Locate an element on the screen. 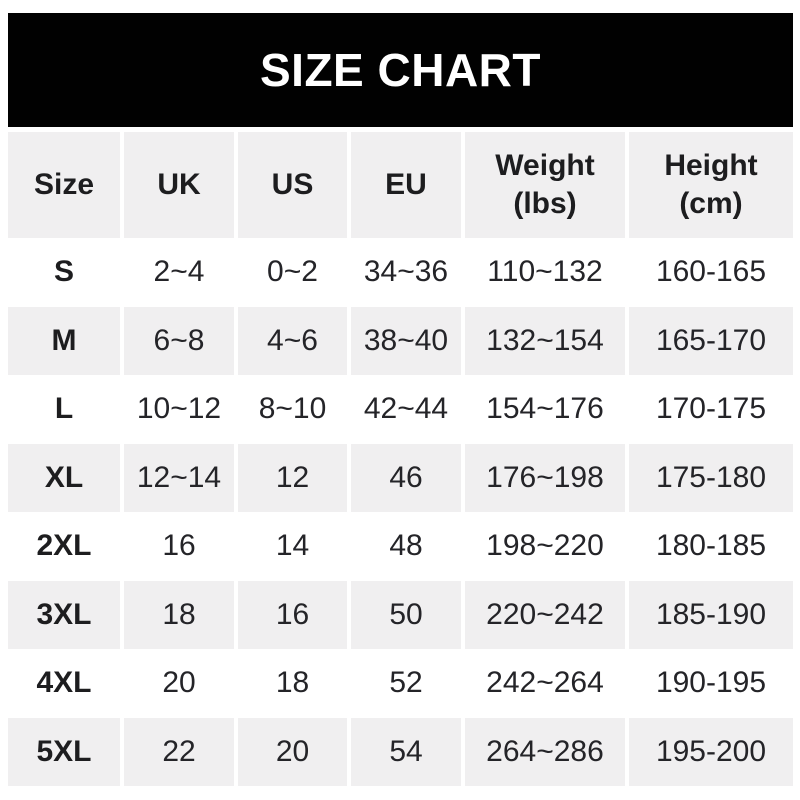  table-header-row: Size UK US EU Weight (lbs) Height (cm) is located at coordinates (400, 185).